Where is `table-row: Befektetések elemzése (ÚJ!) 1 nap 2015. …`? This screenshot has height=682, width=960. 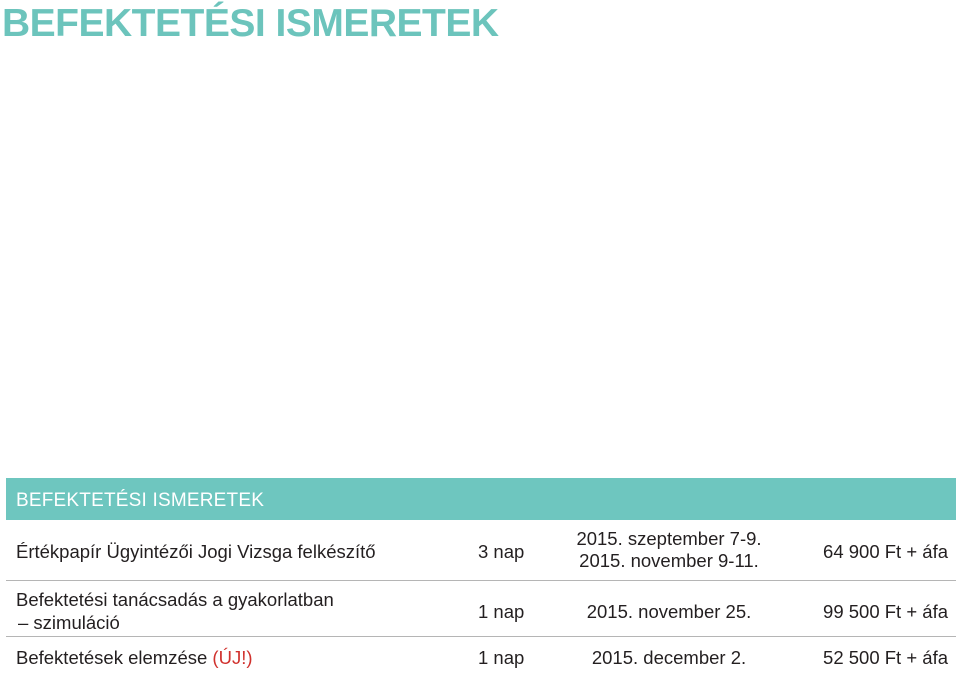
table-row: Befektetések elemzése (ÚJ!) 1 nap 2015. … is located at coordinates (481, 657).